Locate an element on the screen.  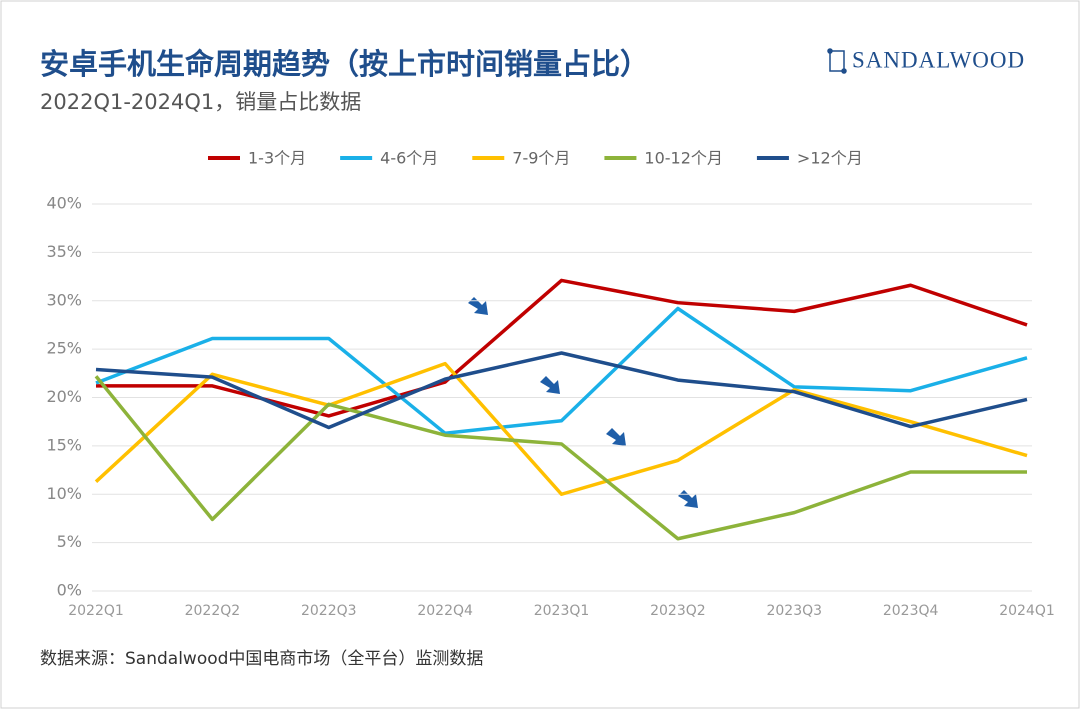
legend-label: 10-12个月 is located at coordinates (683, 158).